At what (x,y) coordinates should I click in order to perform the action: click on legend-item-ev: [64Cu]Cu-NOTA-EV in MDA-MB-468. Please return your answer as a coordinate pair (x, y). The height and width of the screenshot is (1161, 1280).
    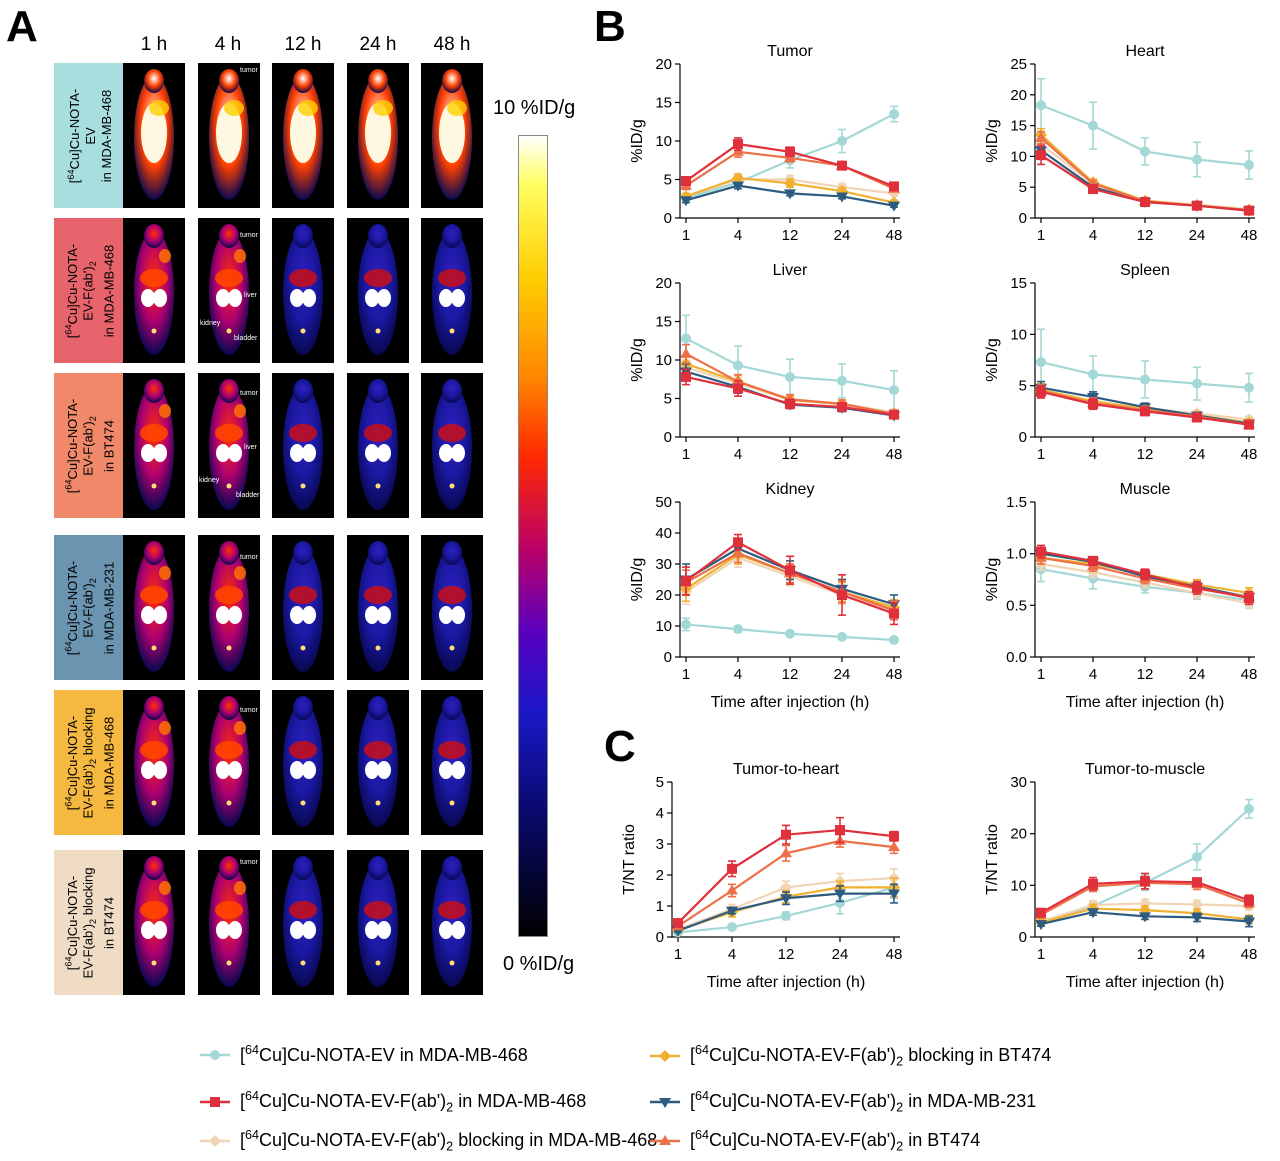
    Looking at the image, I should click on (364, 1054).